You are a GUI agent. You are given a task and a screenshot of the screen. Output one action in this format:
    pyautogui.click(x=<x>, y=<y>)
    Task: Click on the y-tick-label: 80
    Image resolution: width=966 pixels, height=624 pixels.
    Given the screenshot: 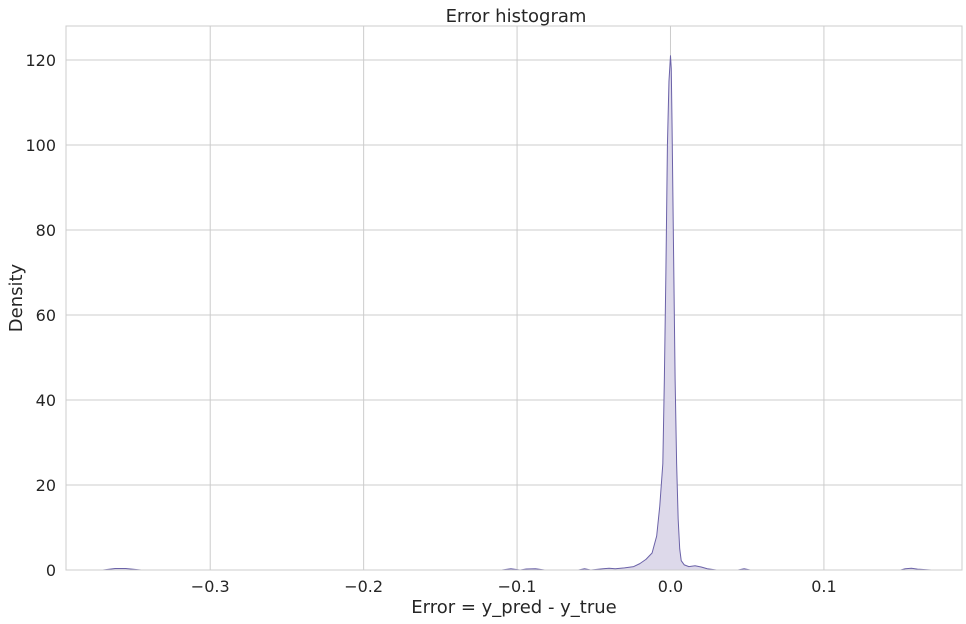 What is the action you would take?
    pyautogui.click(x=46, y=230)
    